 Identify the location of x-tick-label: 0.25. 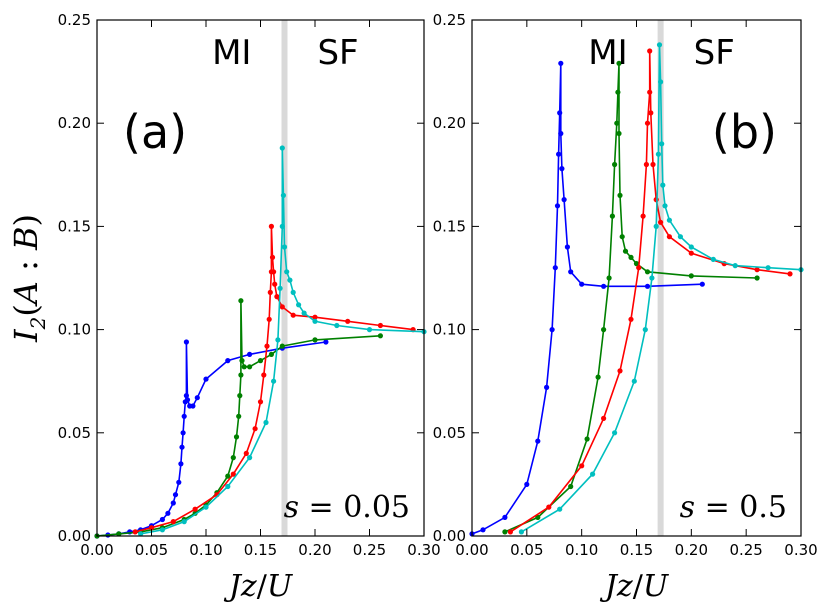
(369, 550).